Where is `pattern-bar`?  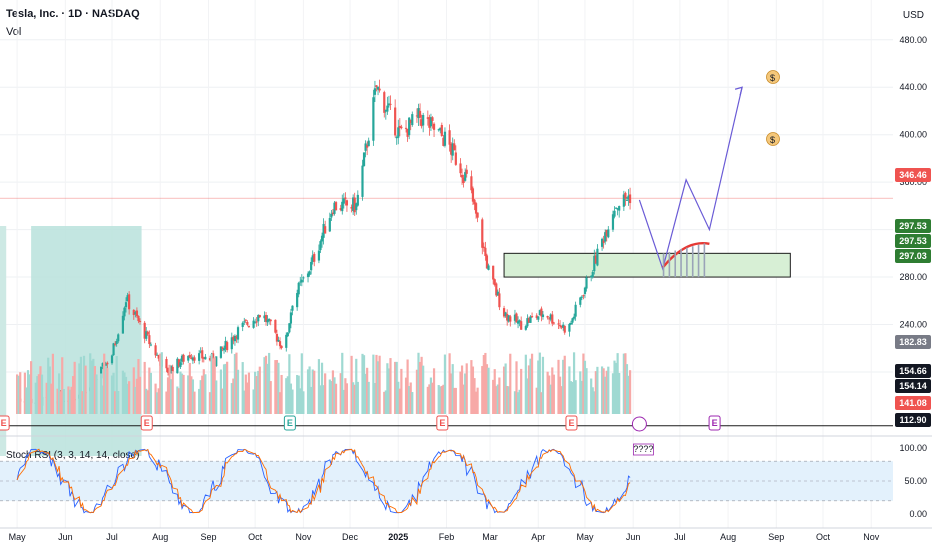
pattern-bar is located at coordinates (692, 262).